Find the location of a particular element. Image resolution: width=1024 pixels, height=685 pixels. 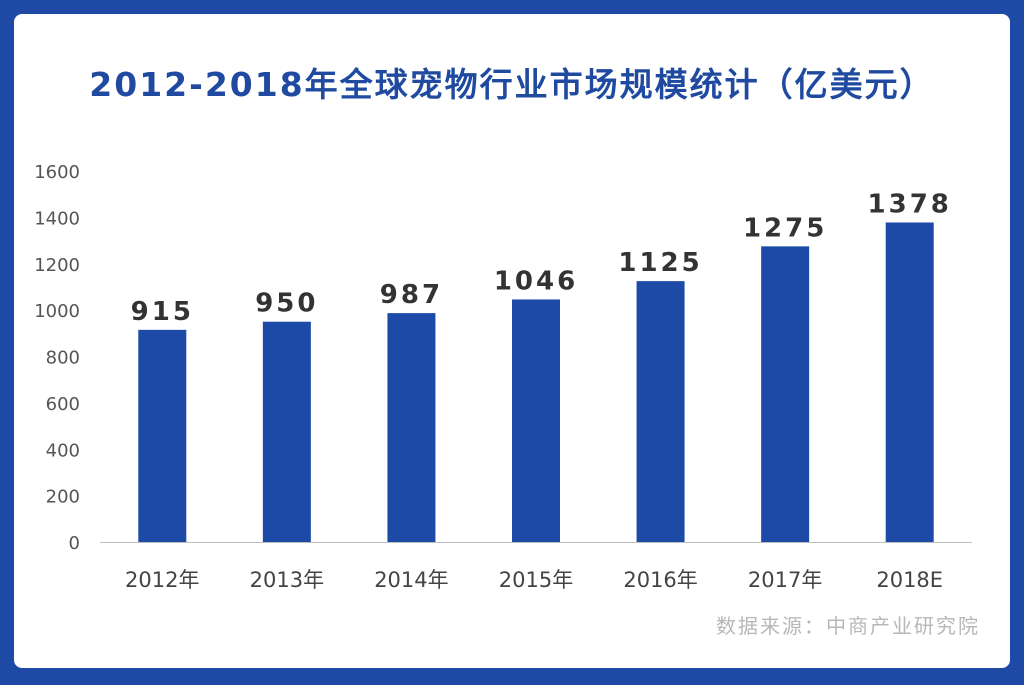

x-tick-label: 2013年 is located at coordinates (287, 580).